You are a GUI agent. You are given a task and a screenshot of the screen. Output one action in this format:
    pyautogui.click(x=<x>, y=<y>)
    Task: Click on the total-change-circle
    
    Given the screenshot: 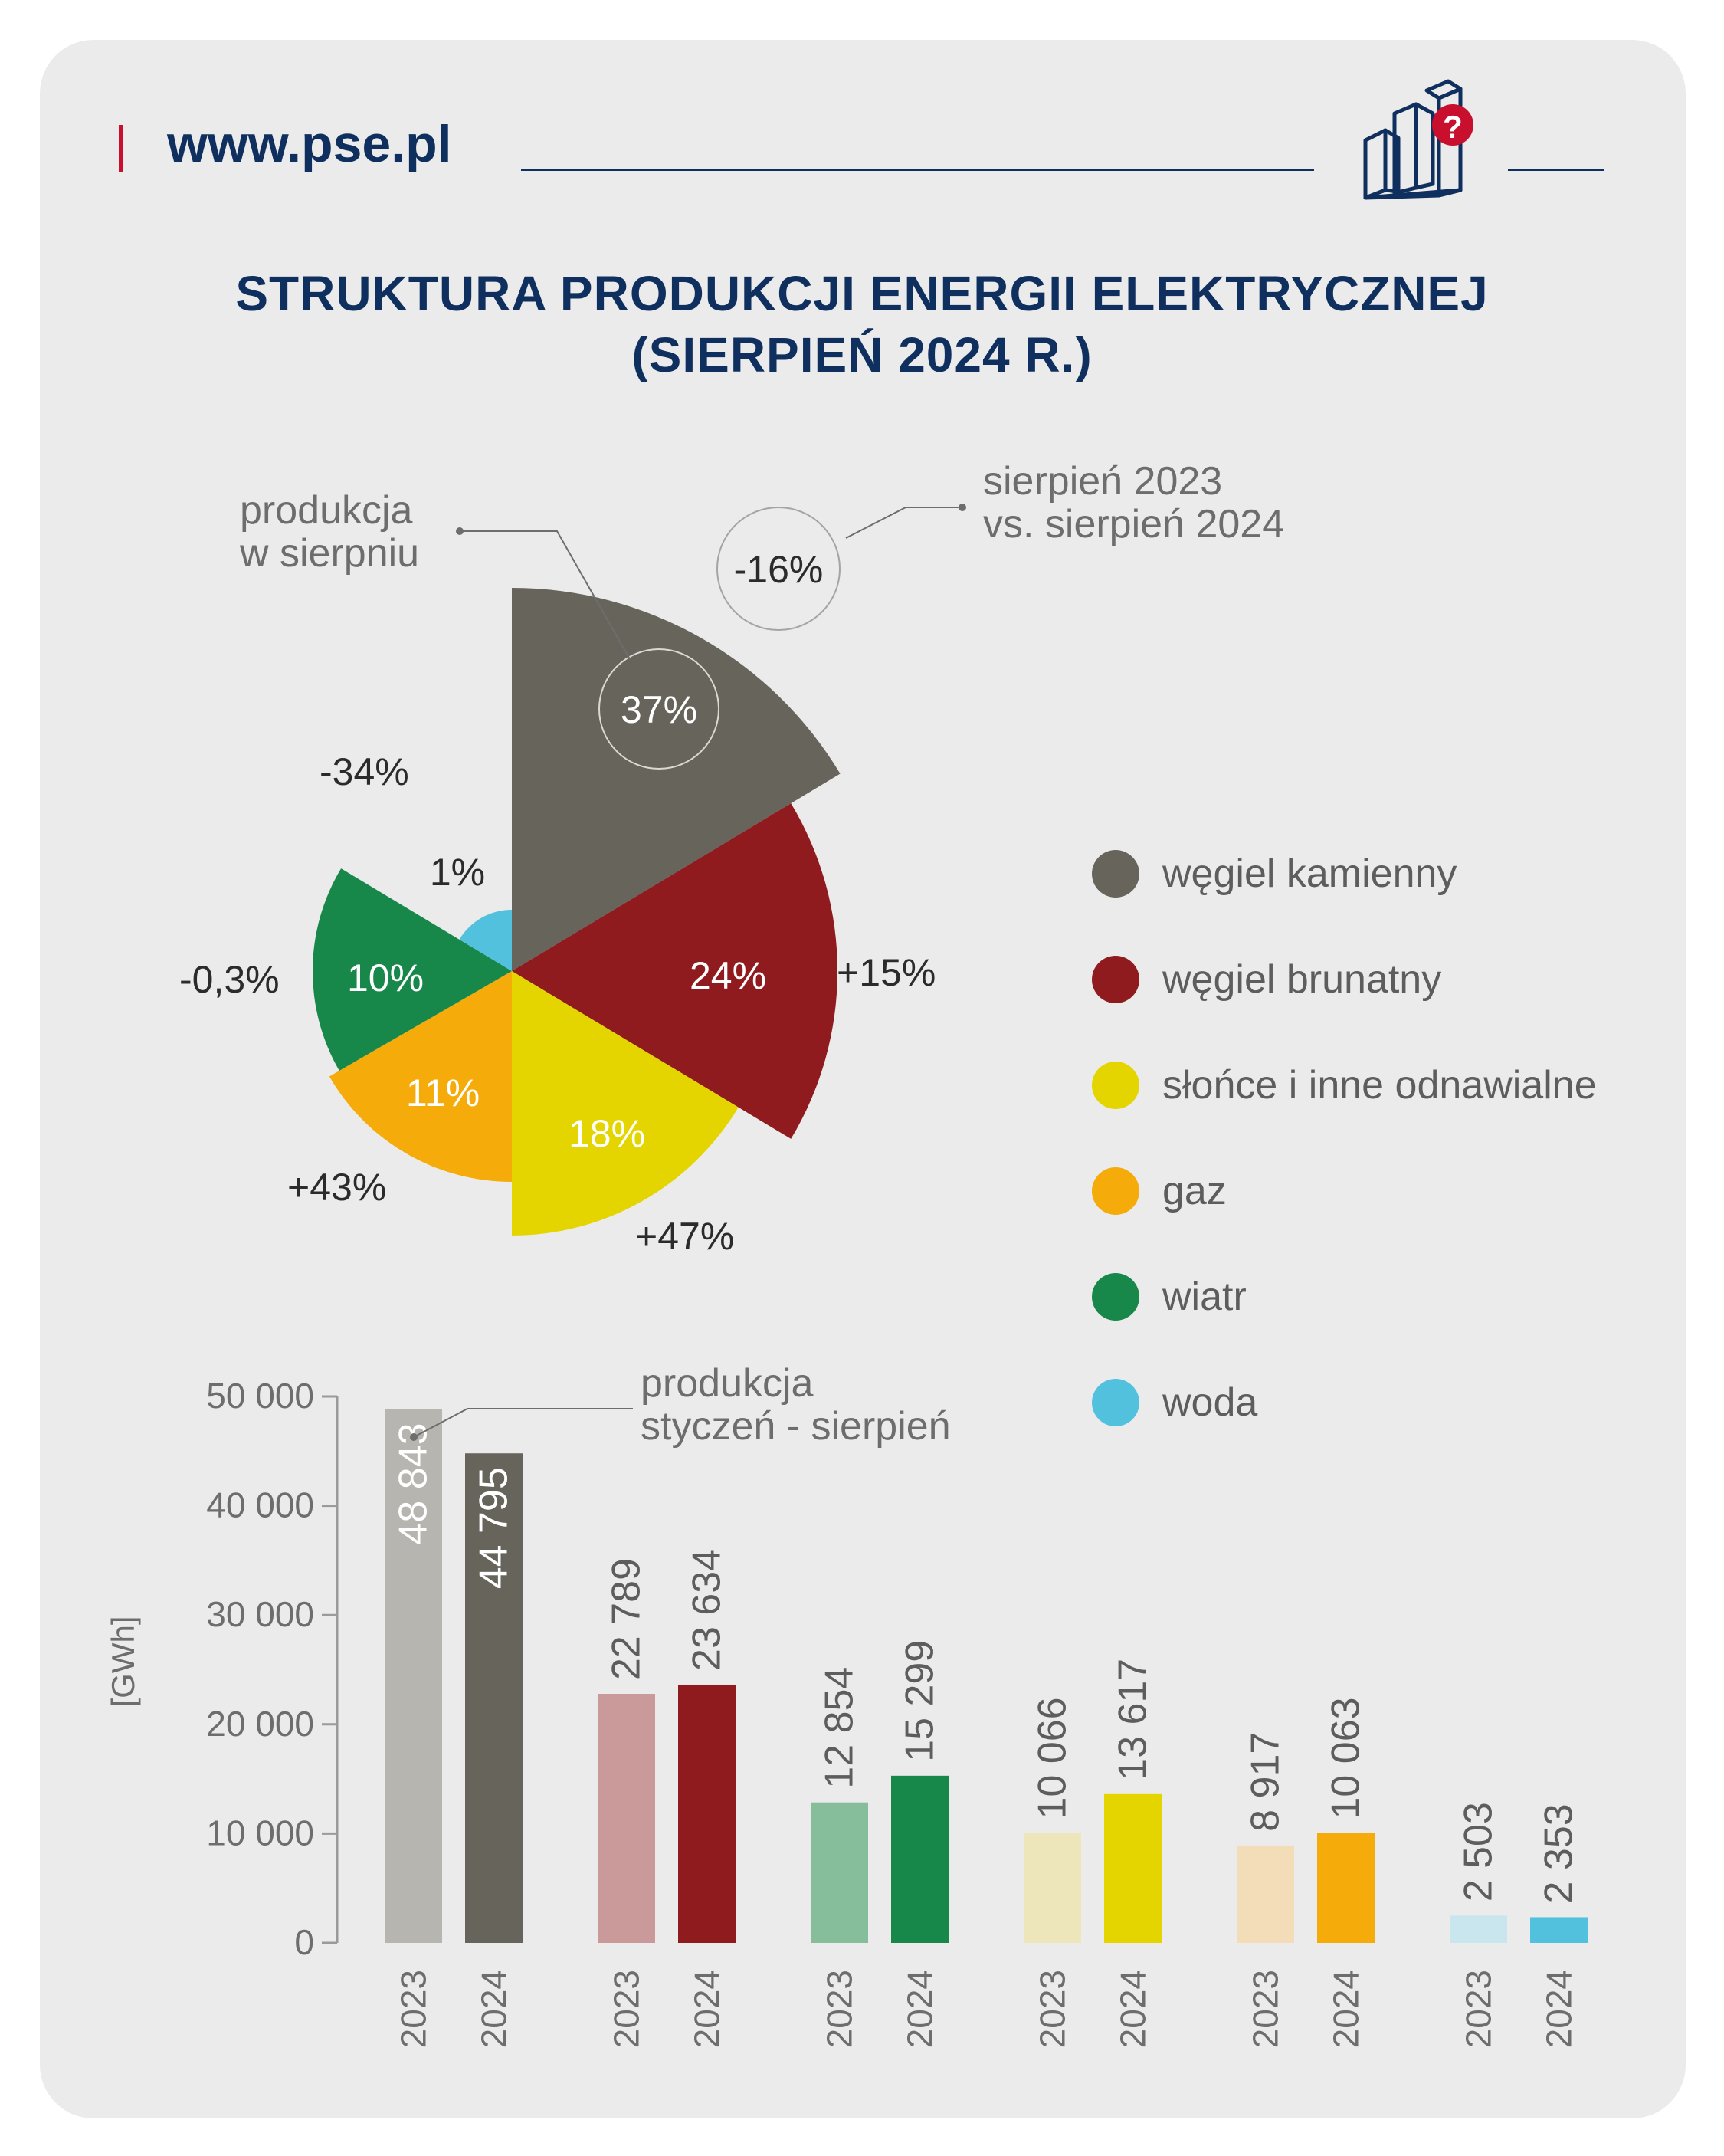 What is the action you would take?
    pyautogui.click(x=778, y=569)
    